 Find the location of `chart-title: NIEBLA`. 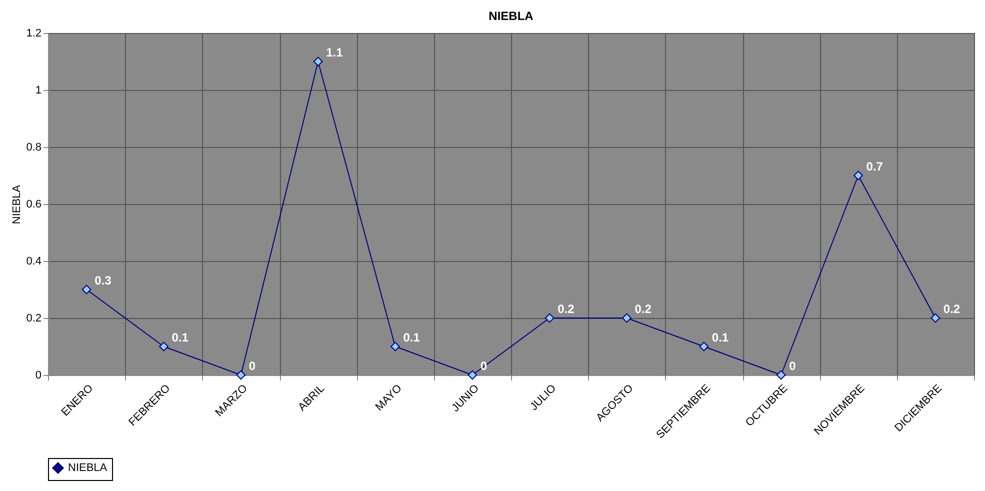

chart-title: NIEBLA is located at coordinates (511, 16).